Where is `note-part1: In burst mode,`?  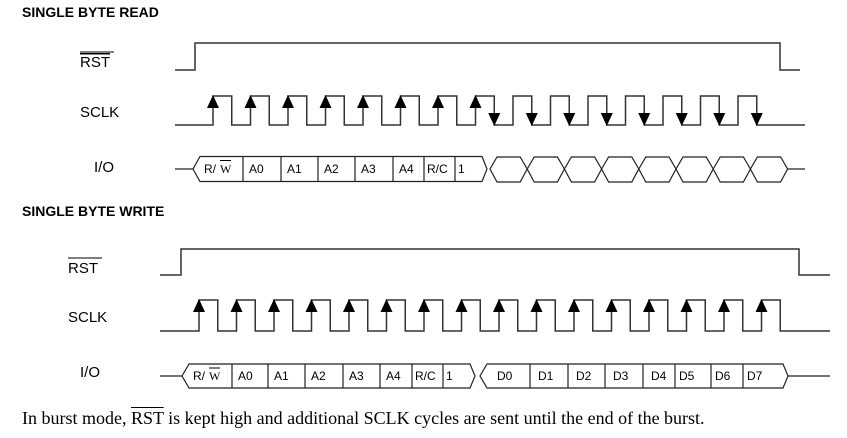
note-part1: In burst mode, is located at coordinates (76, 418).